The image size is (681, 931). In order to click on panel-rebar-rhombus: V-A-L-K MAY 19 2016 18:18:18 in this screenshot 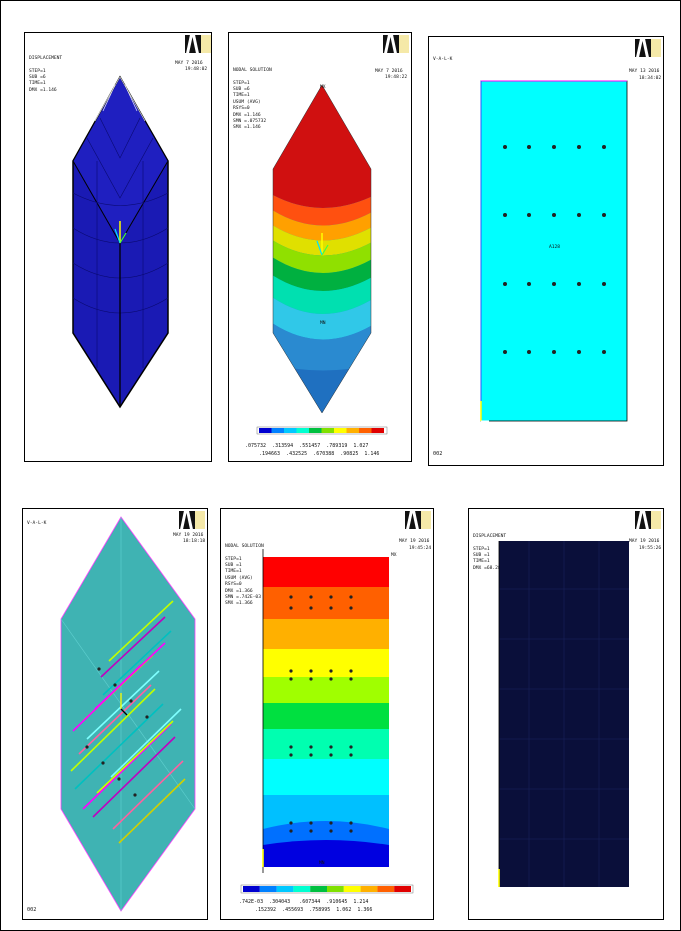, I will do `click(115, 714)`.